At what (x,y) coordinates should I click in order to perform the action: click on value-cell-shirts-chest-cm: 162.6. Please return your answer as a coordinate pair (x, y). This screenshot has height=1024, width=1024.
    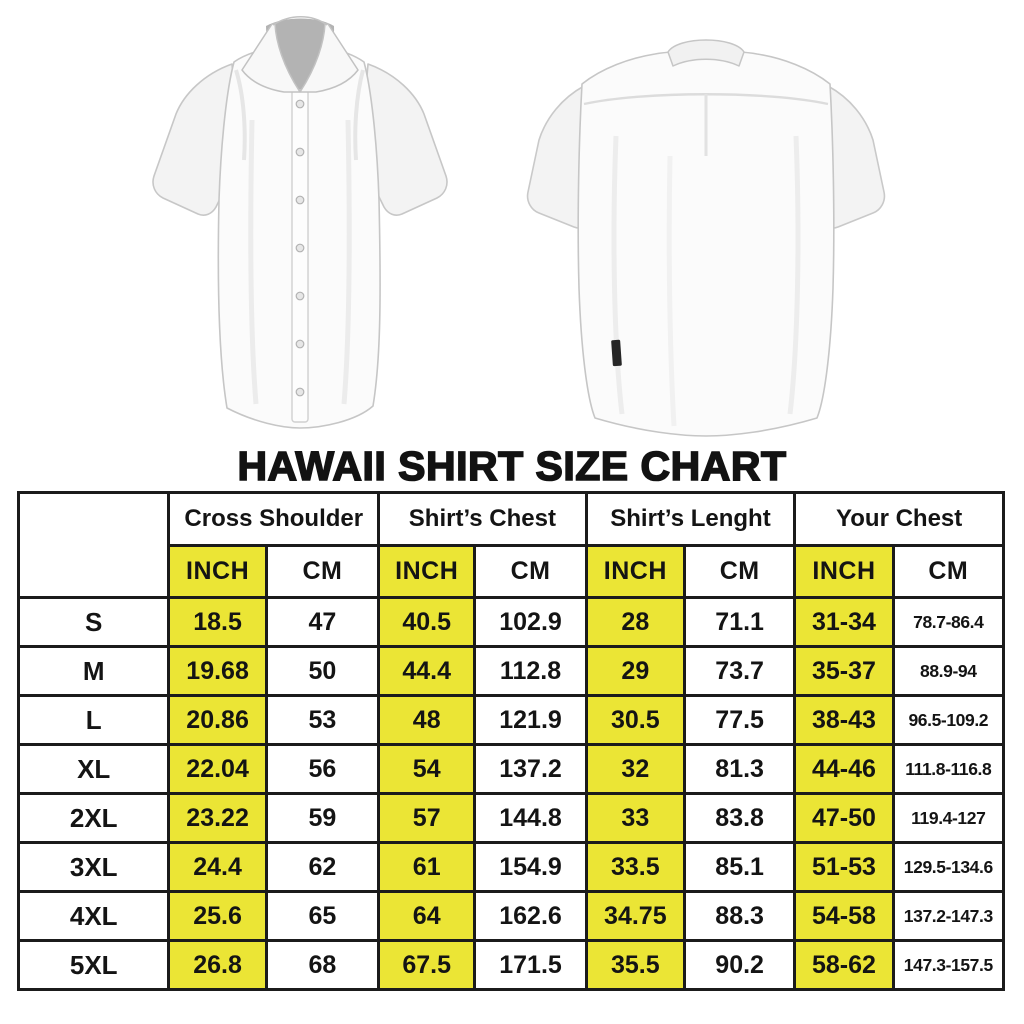
    Looking at the image, I should click on (530, 916).